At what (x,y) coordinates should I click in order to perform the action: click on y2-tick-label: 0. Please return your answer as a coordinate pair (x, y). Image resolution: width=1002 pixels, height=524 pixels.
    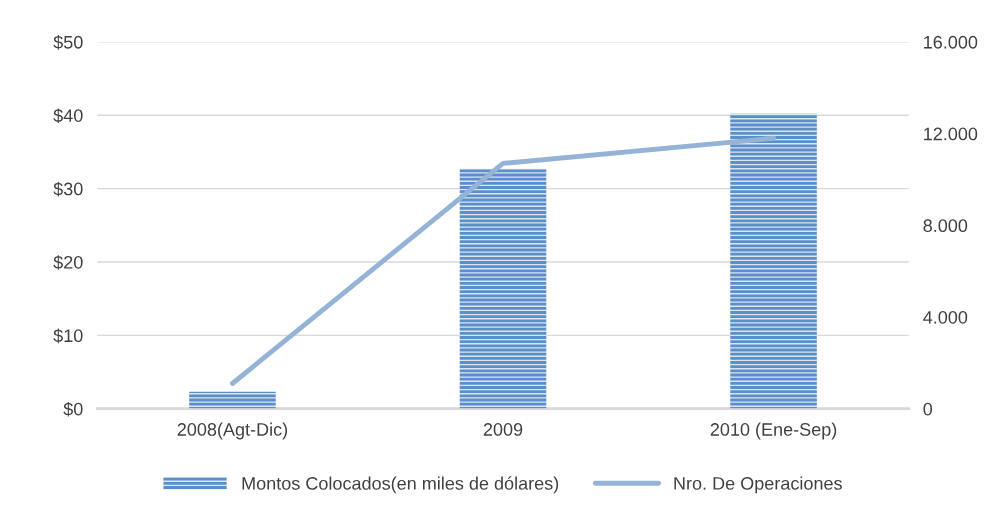
    Looking at the image, I should click on (928, 409).